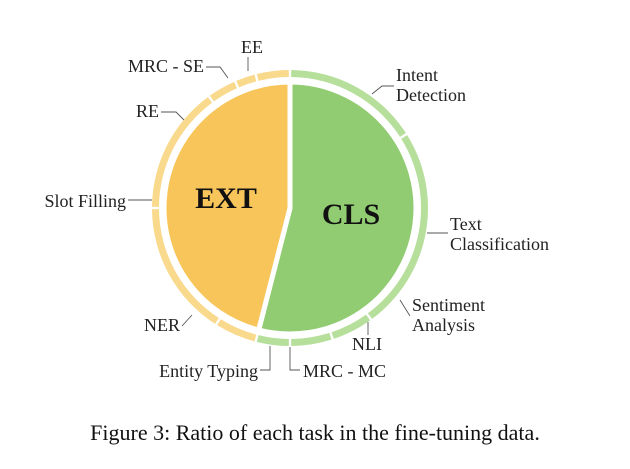  Describe the element at coordinates (265, 358) in the screenshot. I see `leader-line-entity-typing` at that location.